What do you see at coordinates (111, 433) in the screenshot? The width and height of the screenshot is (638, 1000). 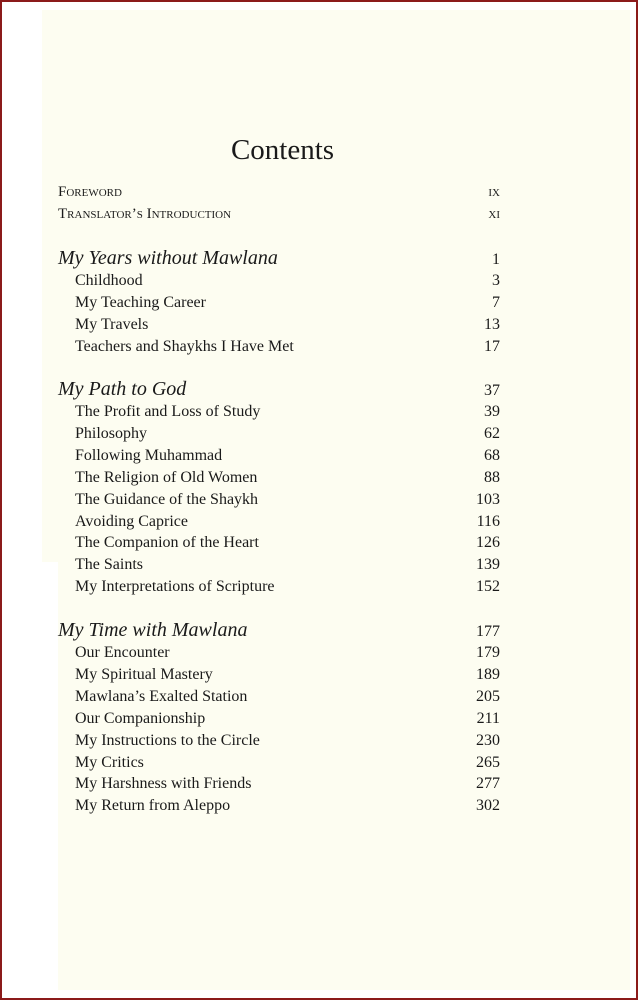 I see `entry-title: Philosophy` at bounding box center [111, 433].